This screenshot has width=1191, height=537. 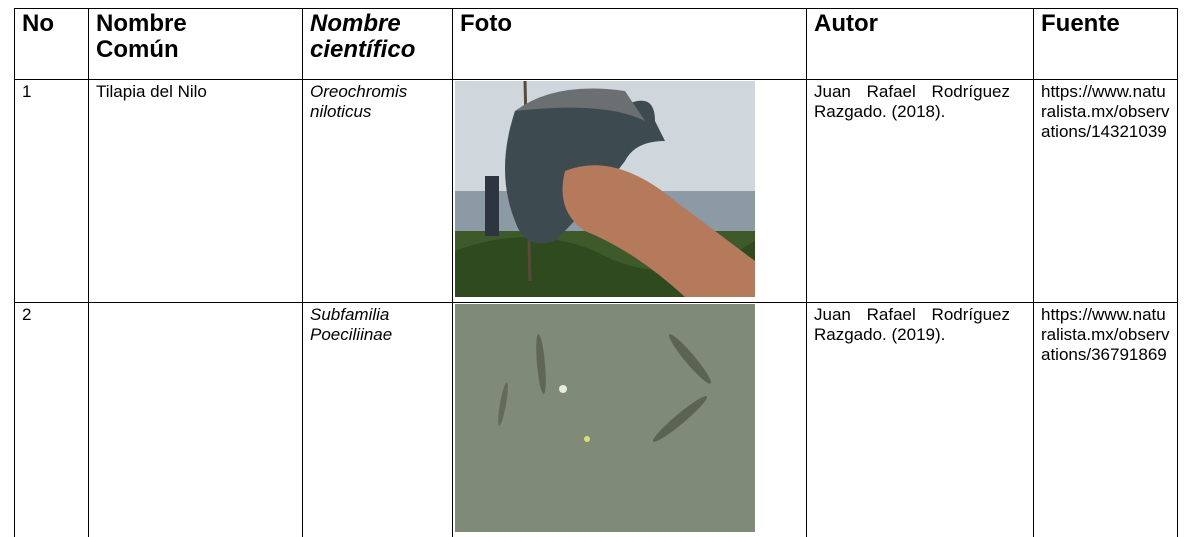 I want to click on header-cell: Autor, so click(x=920, y=44).